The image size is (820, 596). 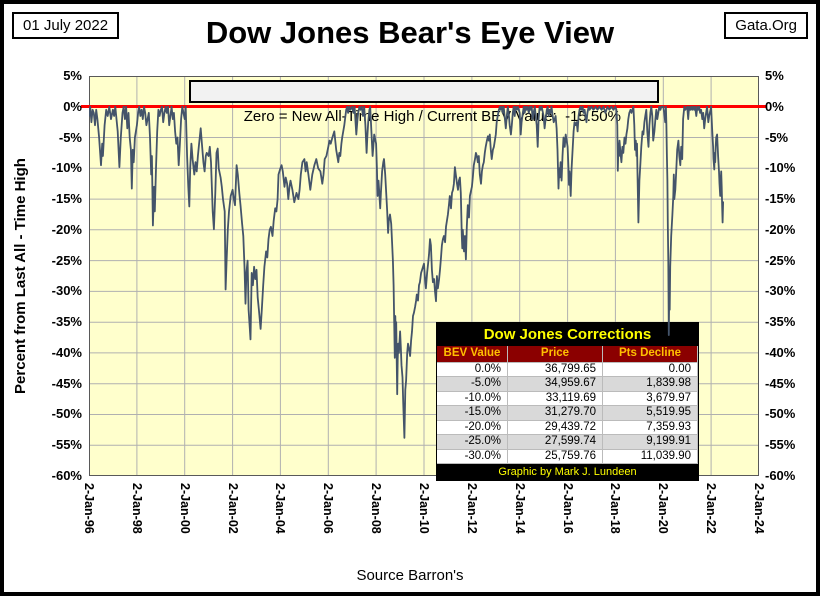 I want to click on date-label: 01 July 2022, so click(x=66, y=25).